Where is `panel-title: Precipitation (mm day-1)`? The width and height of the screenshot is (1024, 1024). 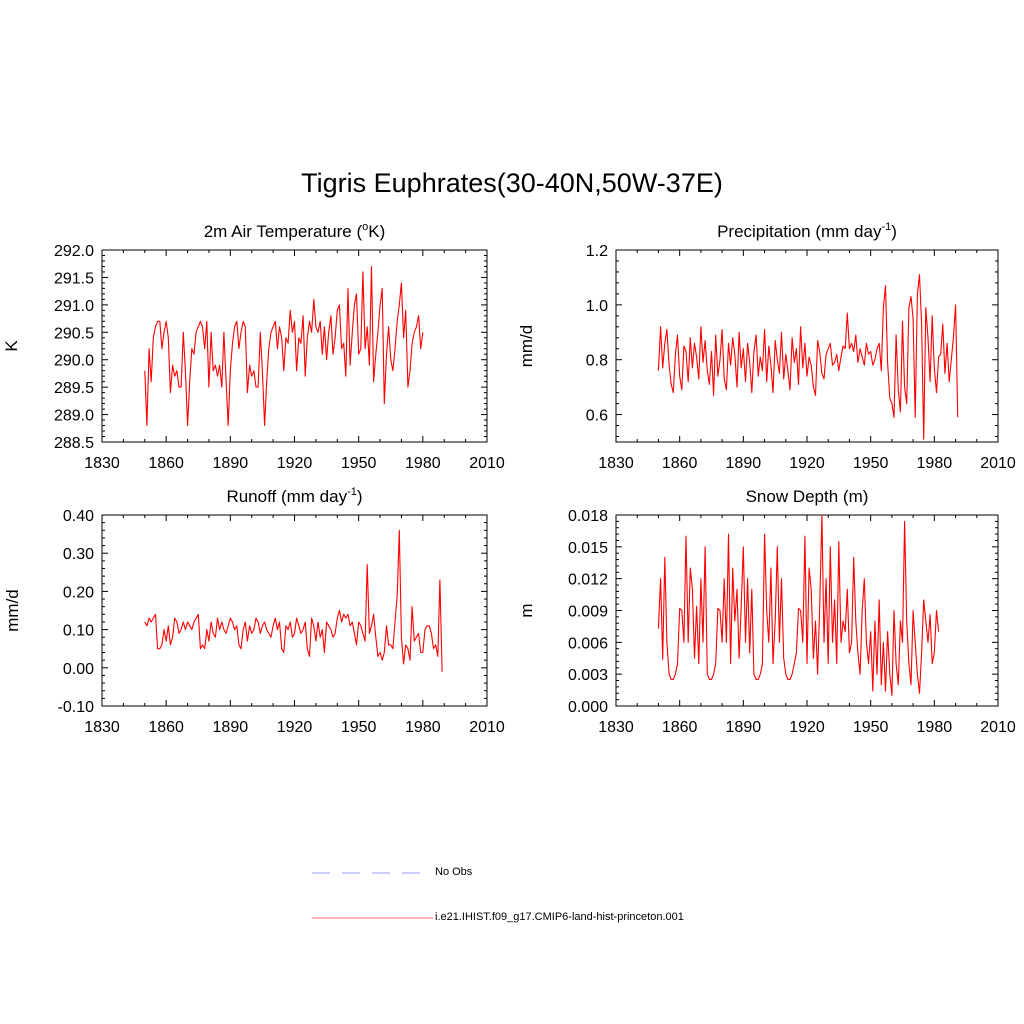
panel-title: Precipitation (mm day-1) is located at coordinates (807, 231).